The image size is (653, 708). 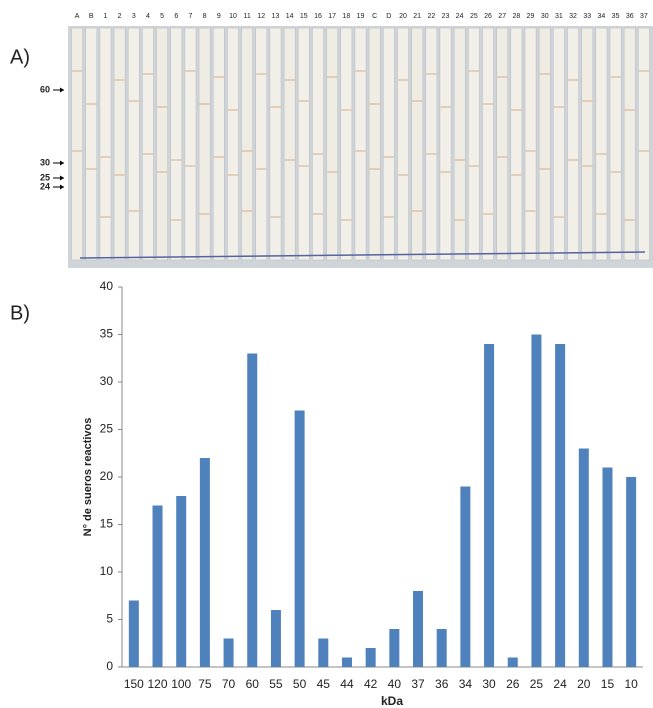 I want to click on x-tick-label: 37, so click(x=418, y=684).